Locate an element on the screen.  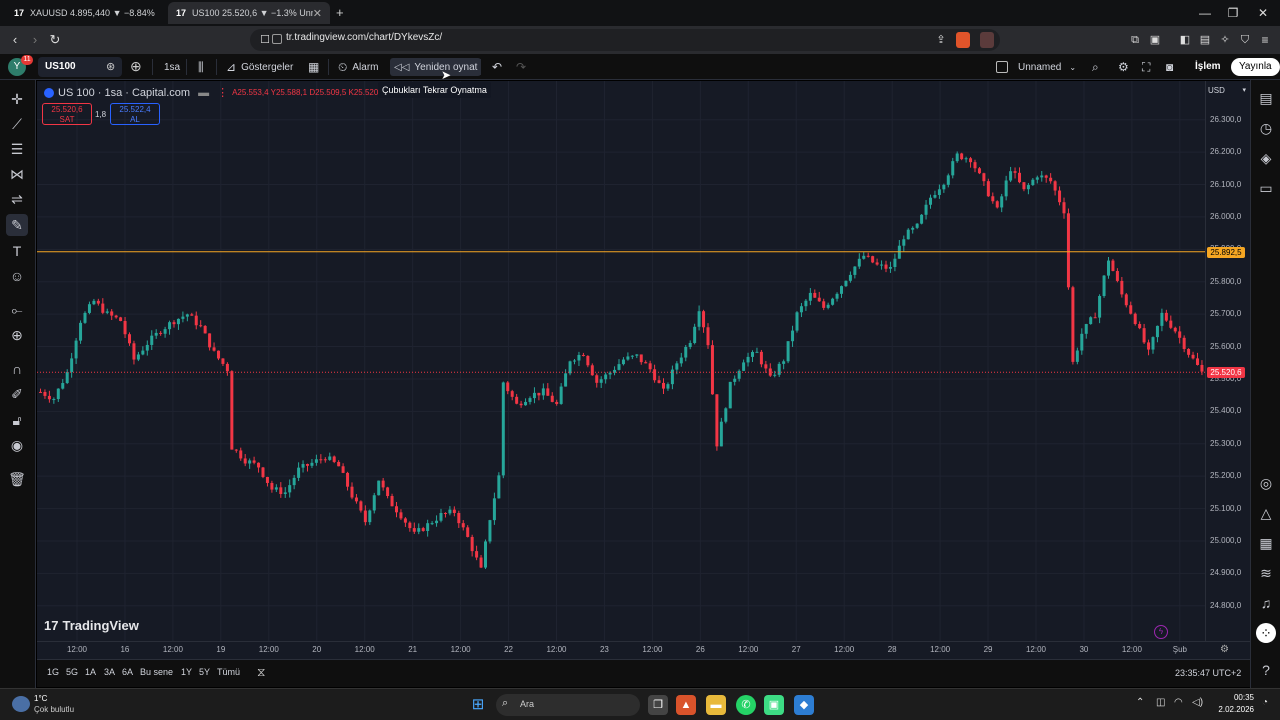
close-window-button: ✕ is located at coordinates (1263, 13).